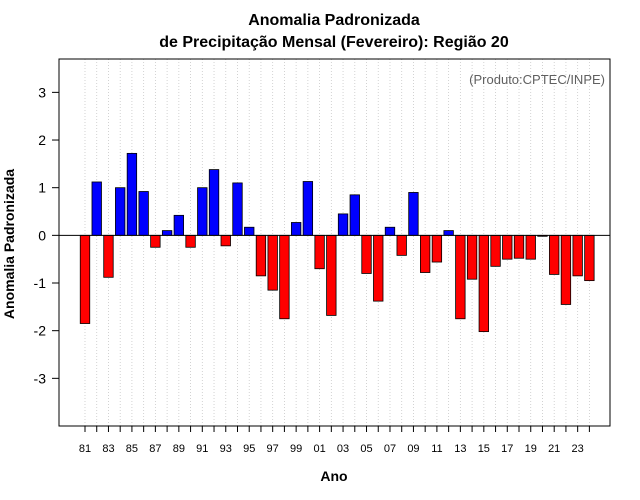  What do you see at coordinates (531, 449) in the screenshot?
I see `x-tick-label-19: 19` at bounding box center [531, 449].